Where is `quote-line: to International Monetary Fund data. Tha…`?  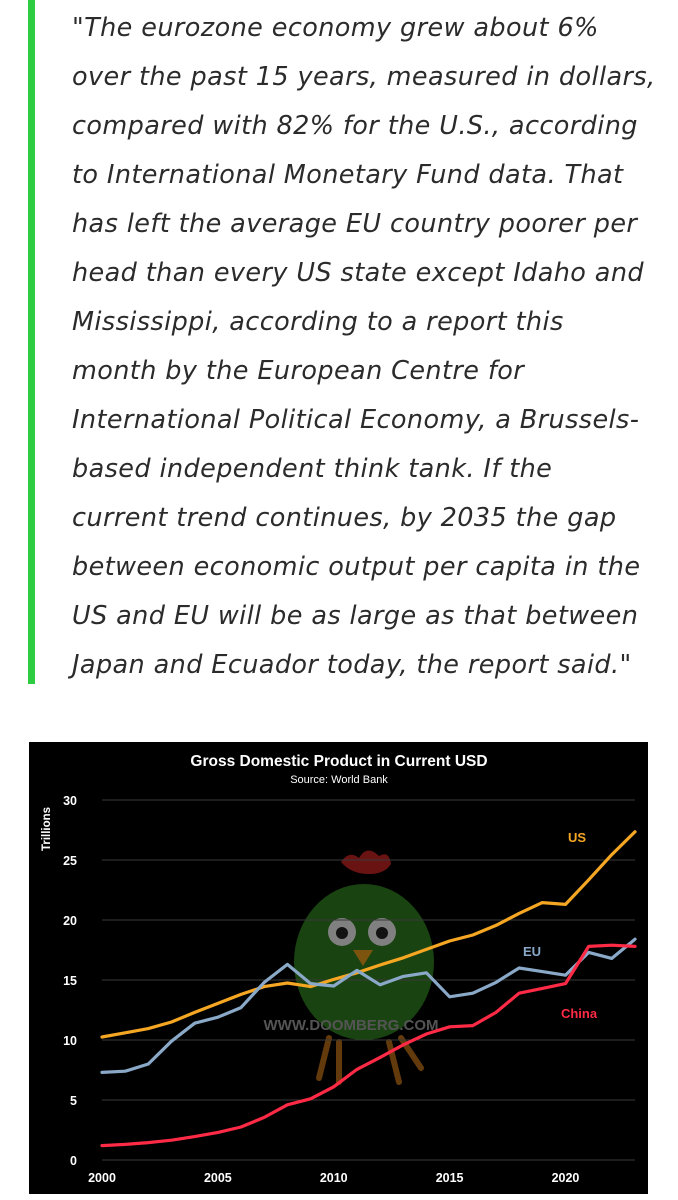
quote-line: to International Monetary Fund data. Tha… is located at coordinates (348, 175).